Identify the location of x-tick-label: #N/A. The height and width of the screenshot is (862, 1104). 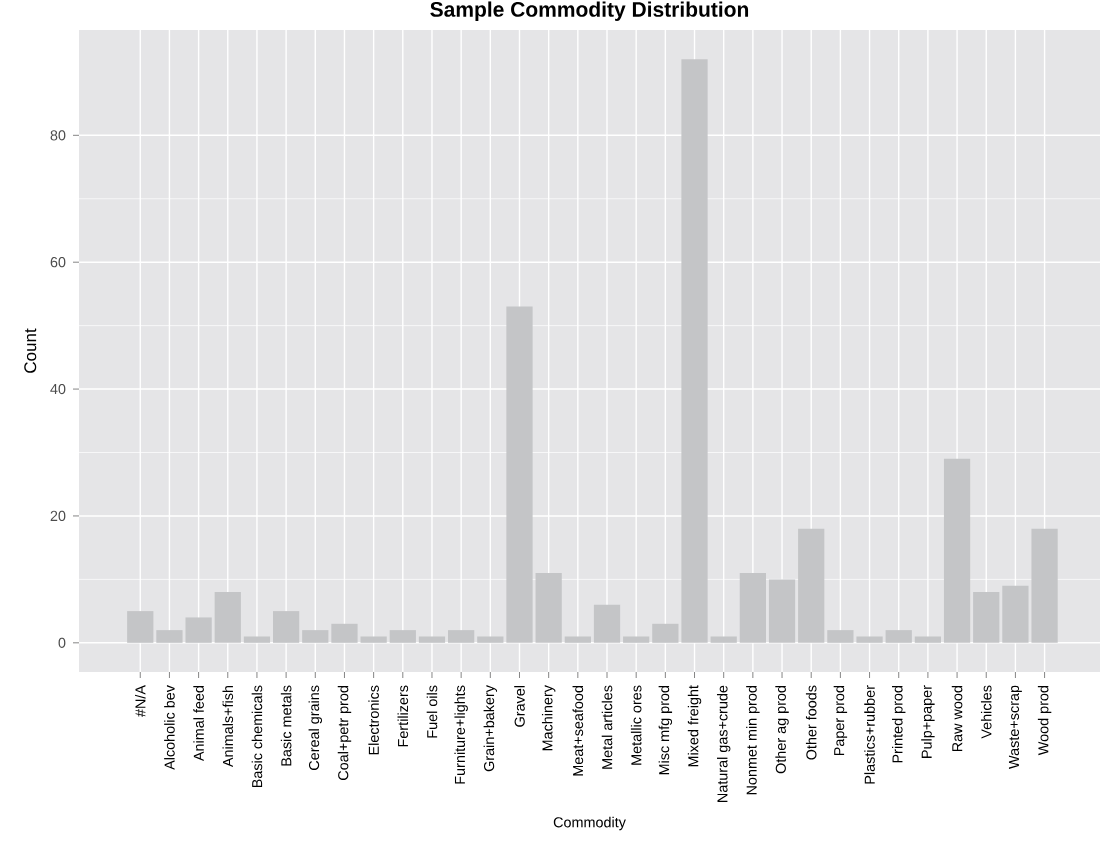
(140, 701).